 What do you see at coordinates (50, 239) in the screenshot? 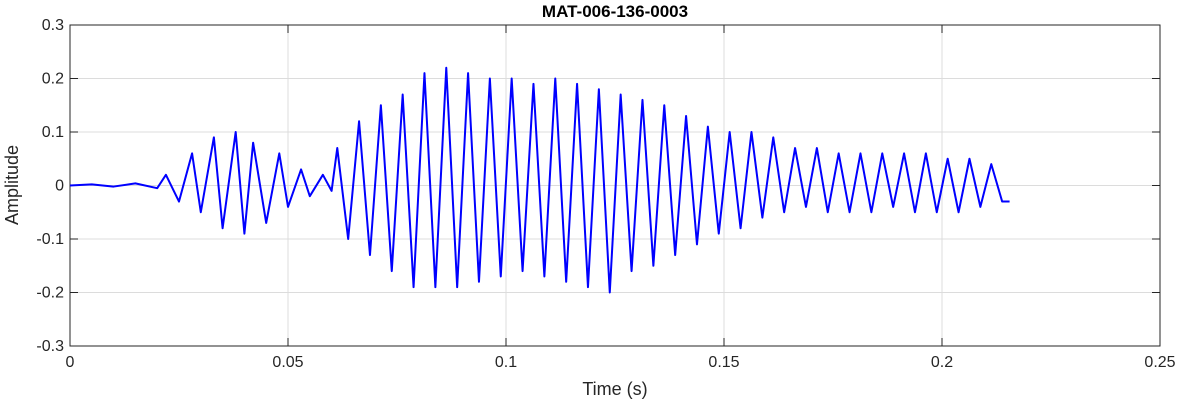
I see `y-tick-label: -0.1` at bounding box center [50, 239].